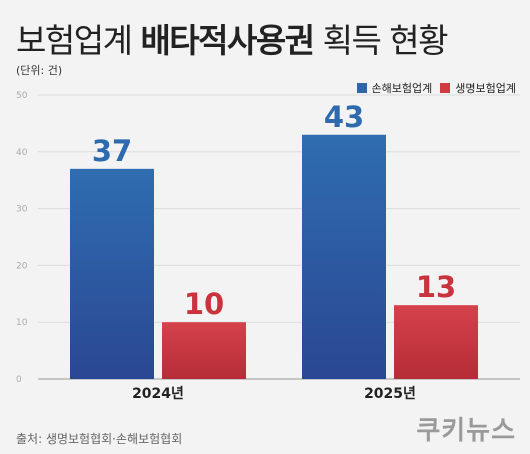 The width and height of the screenshot is (530, 454). I want to click on y-tick-label: 50, so click(22, 96).